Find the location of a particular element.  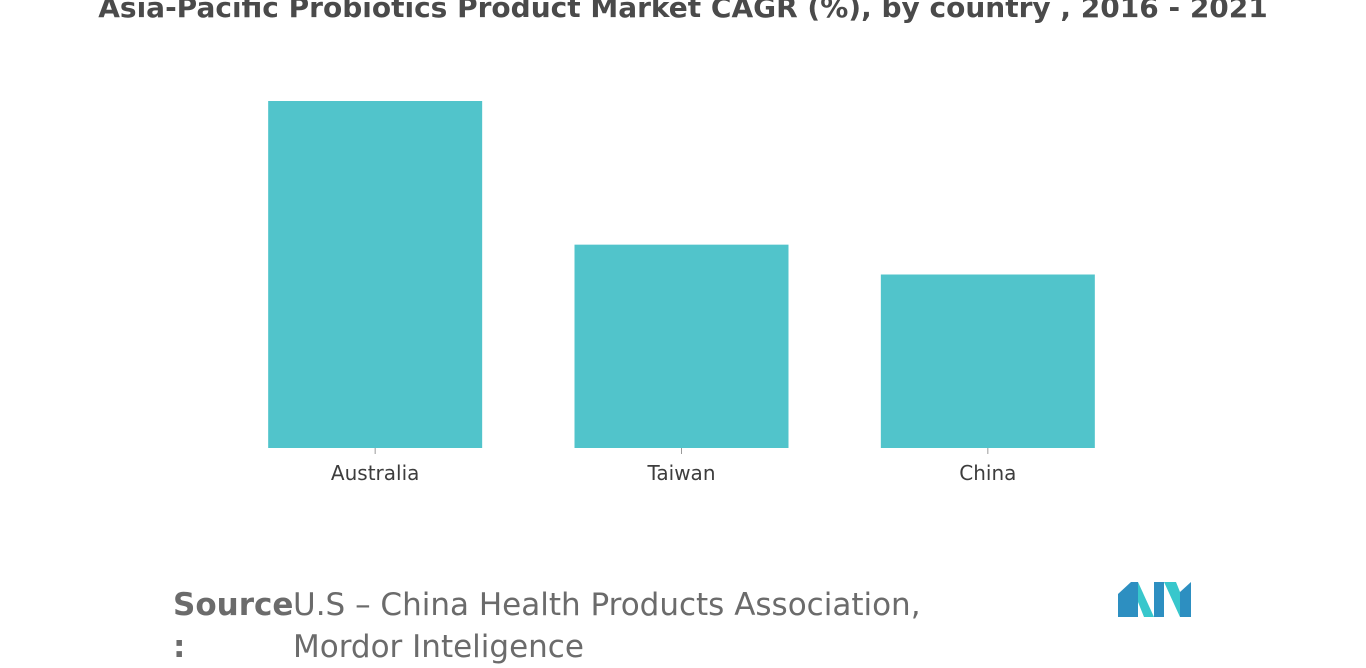

bar-taiwan is located at coordinates (681, 346).